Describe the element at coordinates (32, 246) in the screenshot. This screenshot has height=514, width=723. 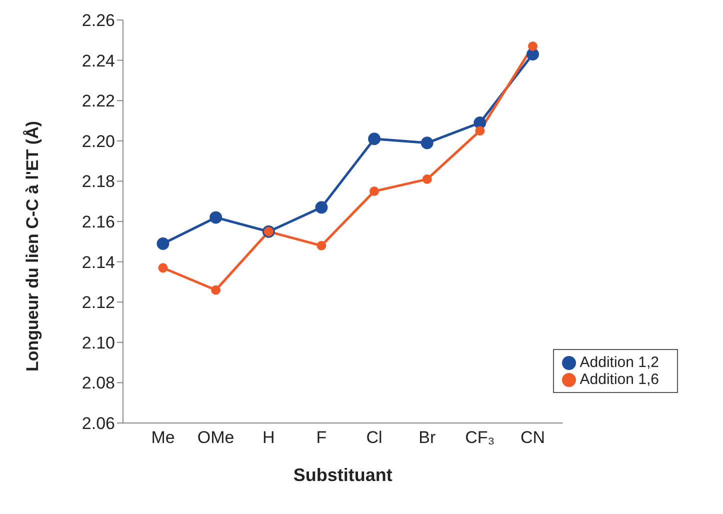
I see `y-axis-title: Longueur du lien C-C à l'ET (Å)` at that location.